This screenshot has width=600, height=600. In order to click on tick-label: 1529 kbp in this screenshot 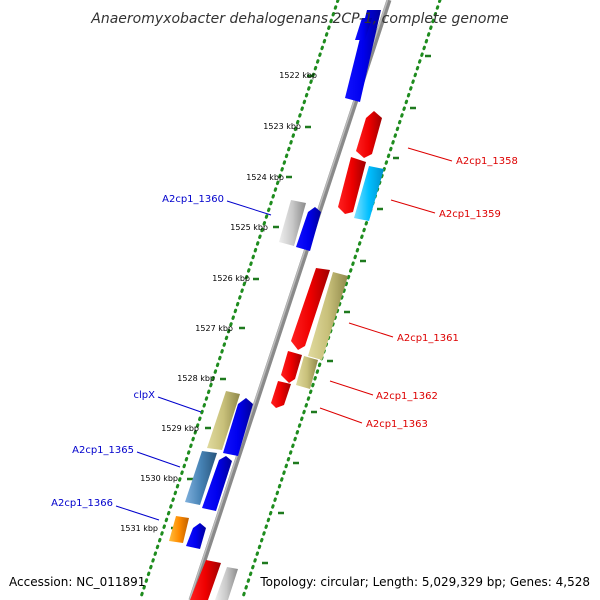, I will do `click(180, 428)`.